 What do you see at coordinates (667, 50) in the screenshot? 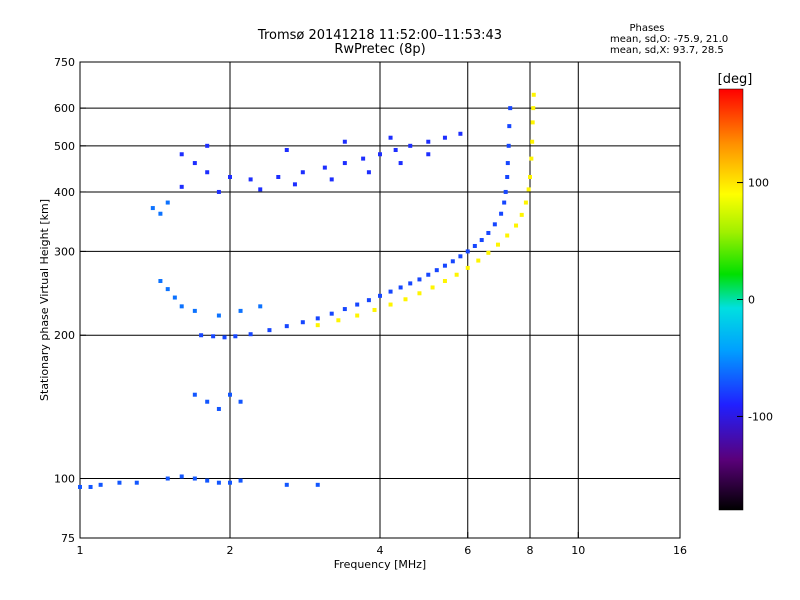
I see `stats-line-x: mean, sd,X: 93.7, 28.5` at bounding box center [667, 50].